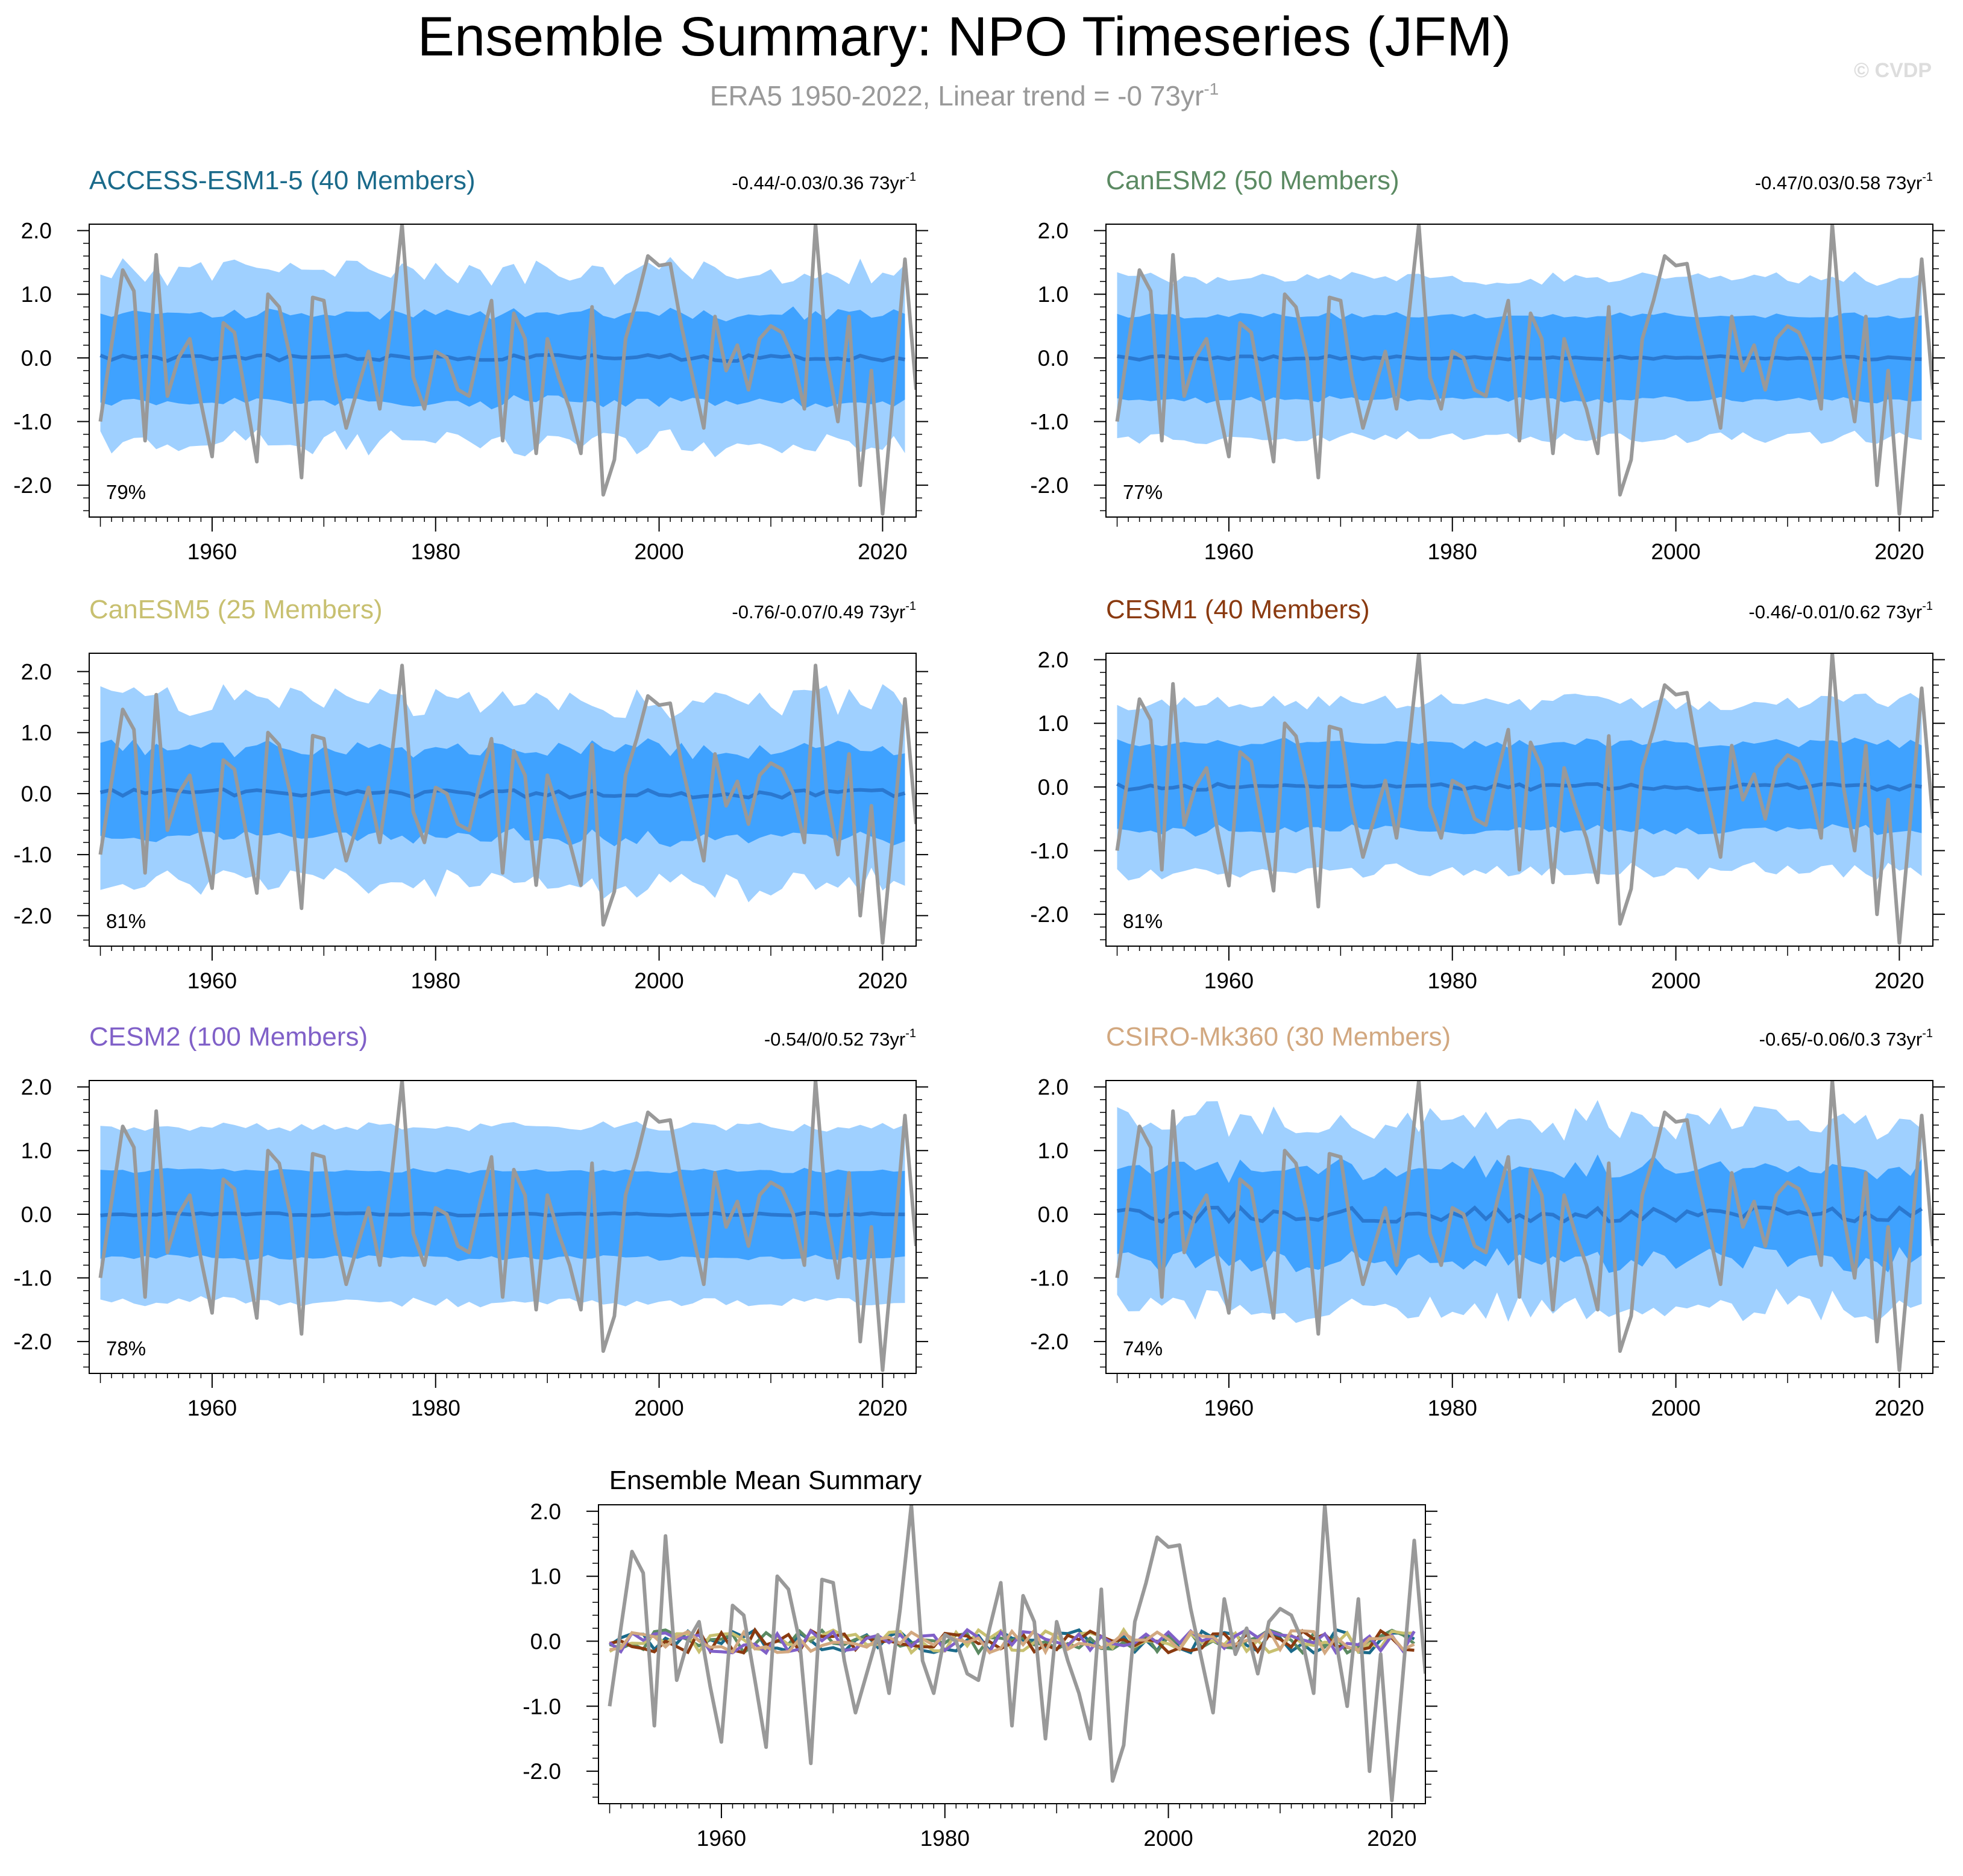  What do you see at coordinates (1211, 89) in the screenshot?
I see `figure-subtitle-sup: -1` at bounding box center [1211, 89].